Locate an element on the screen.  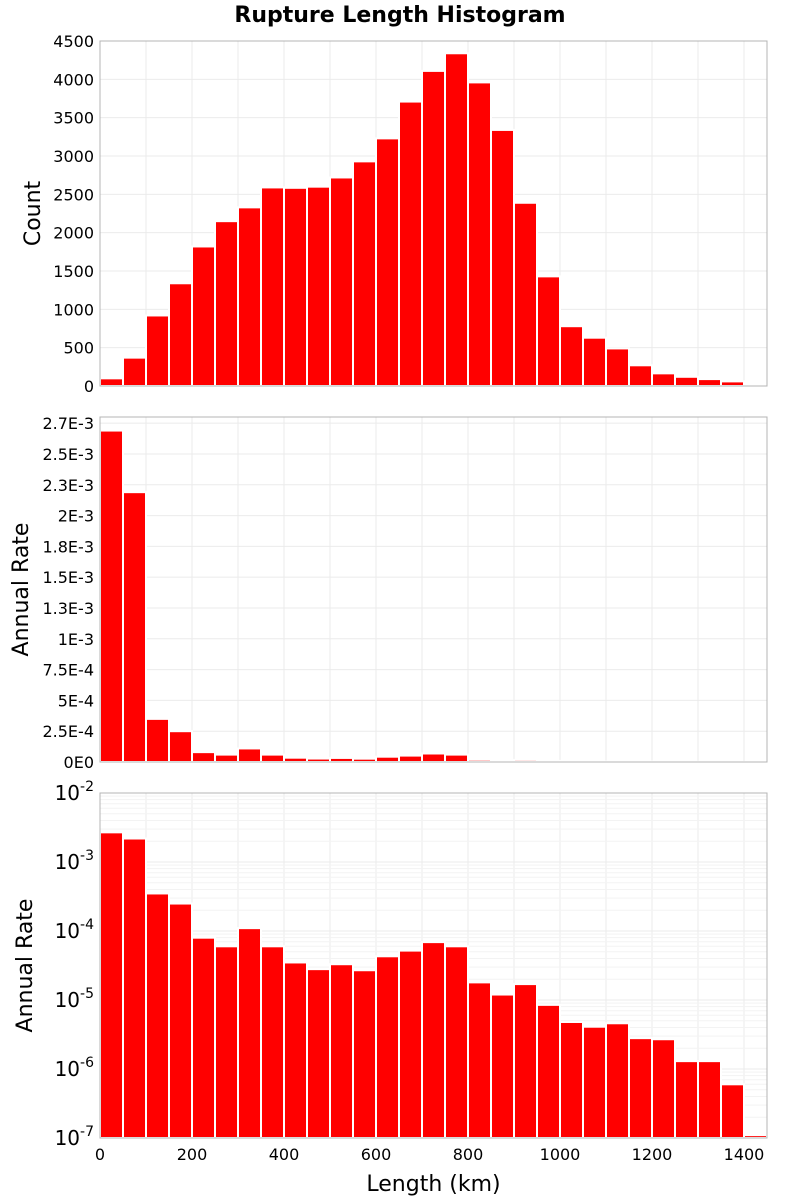
chart-title: Rupture Length Histogram is located at coordinates (399, 15).